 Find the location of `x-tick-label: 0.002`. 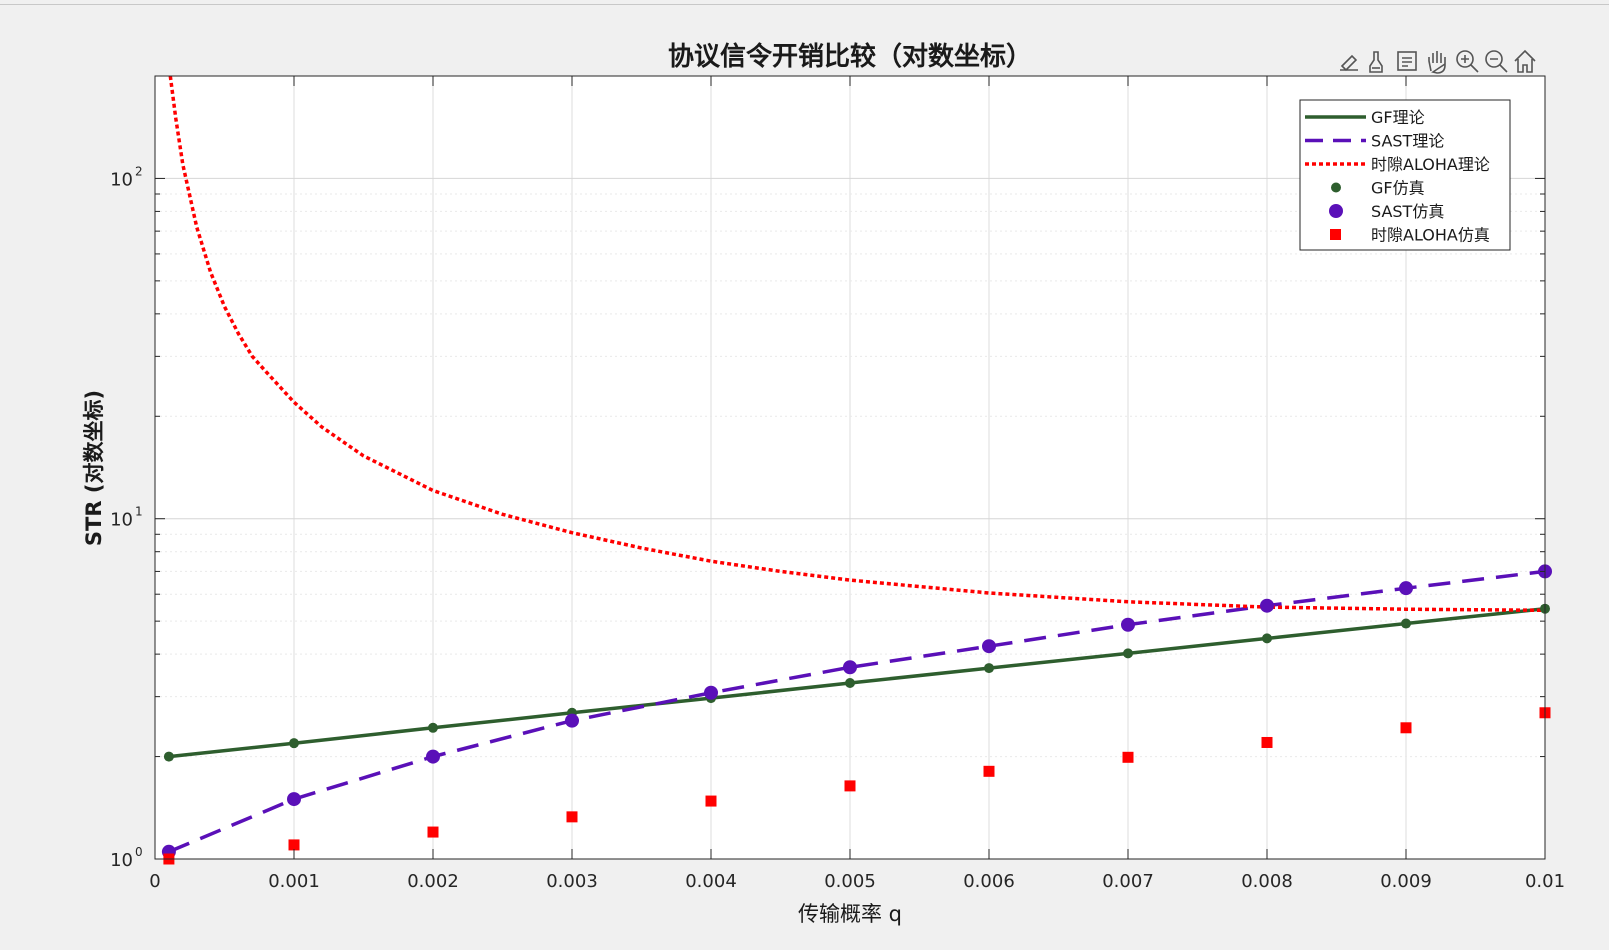

x-tick-label: 0.002 is located at coordinates (433, 881).